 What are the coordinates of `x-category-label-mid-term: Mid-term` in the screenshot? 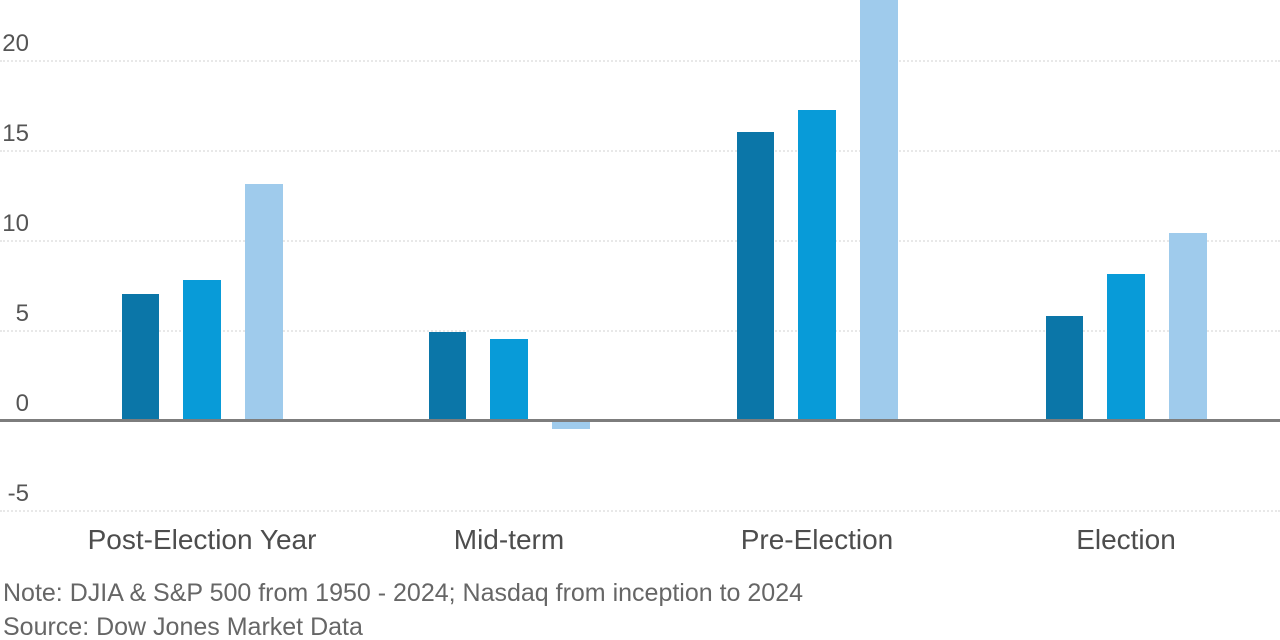 It's located at (509, 539).